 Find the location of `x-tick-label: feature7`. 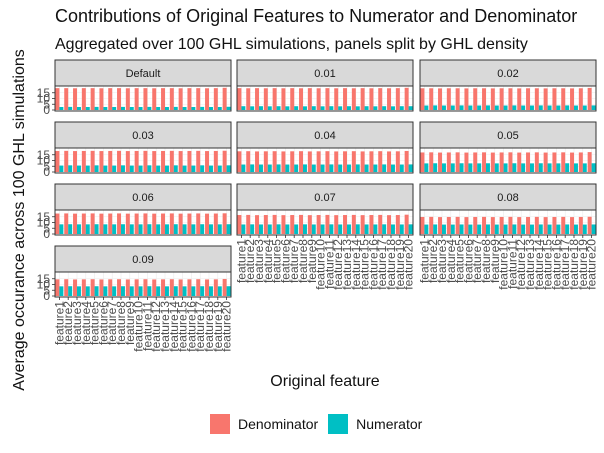

x-tick-label: feature7 is located at coordinates (477, 261).